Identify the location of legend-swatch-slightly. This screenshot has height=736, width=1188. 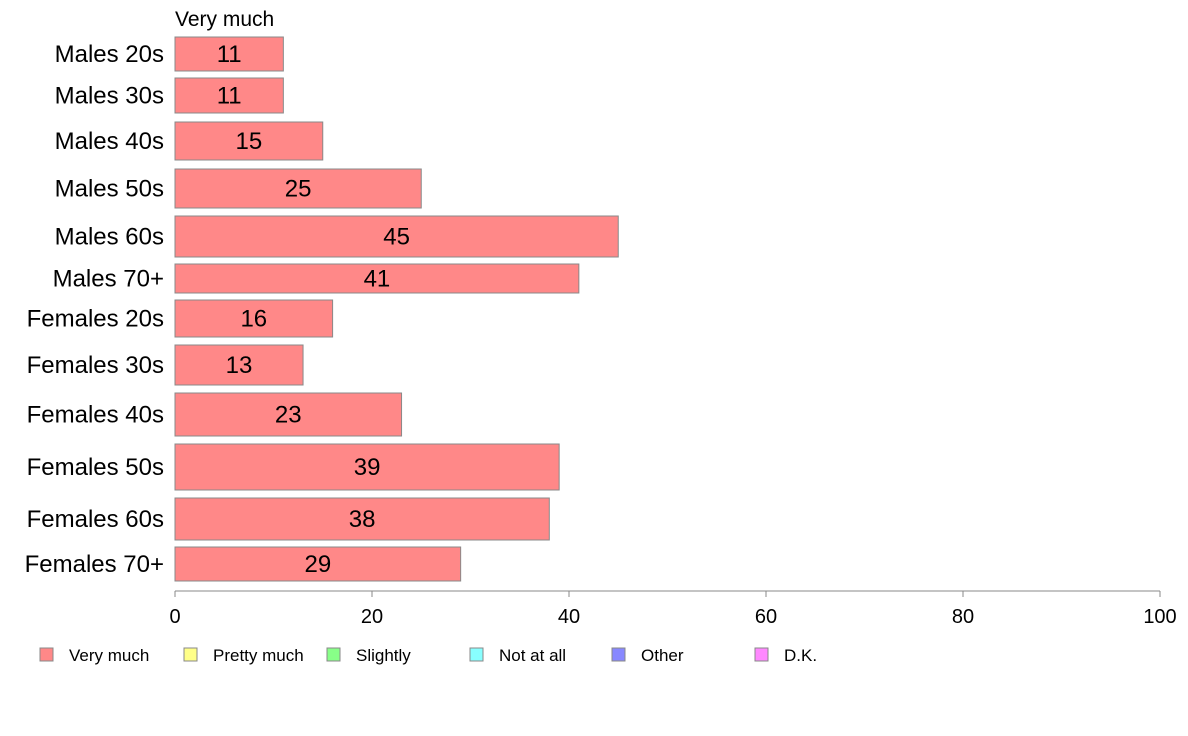
(333, 654).